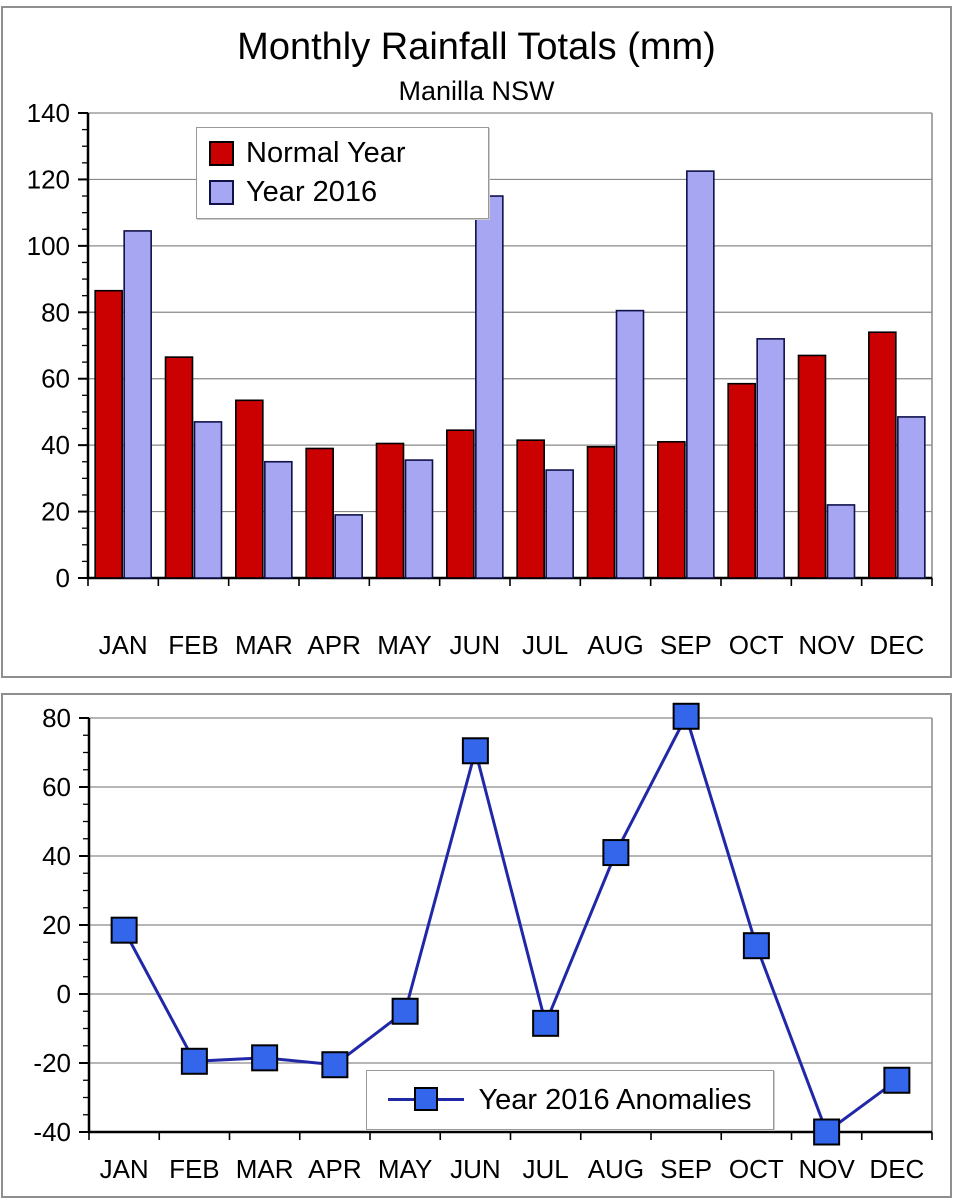 This screenshot has width=956, height=1200. I want to click on marker-nov, so click(827, 1132).